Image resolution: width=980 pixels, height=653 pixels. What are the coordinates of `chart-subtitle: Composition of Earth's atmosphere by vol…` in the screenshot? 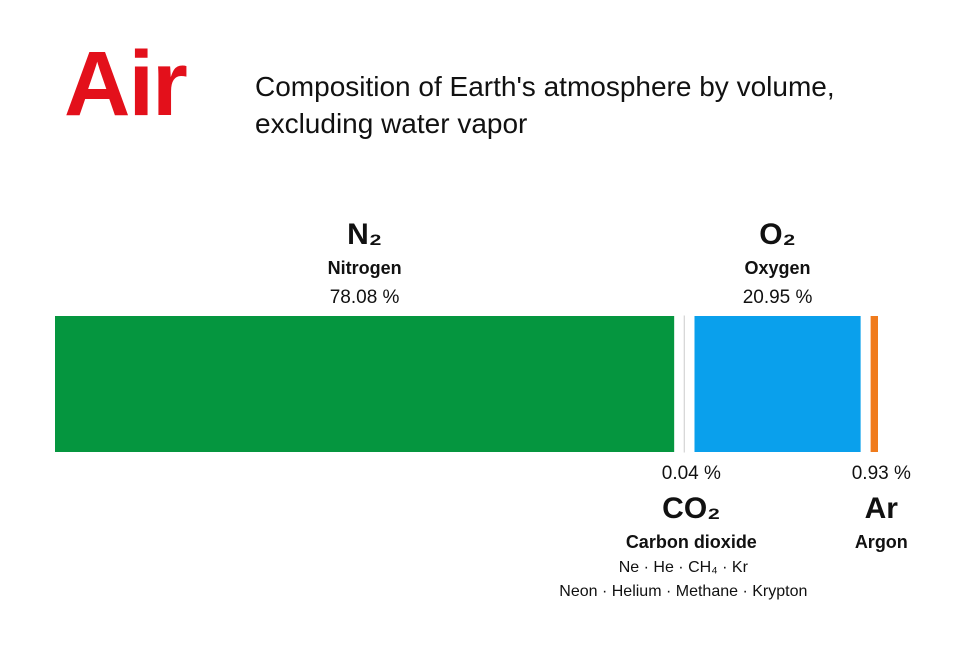 It's located at (545, 105).